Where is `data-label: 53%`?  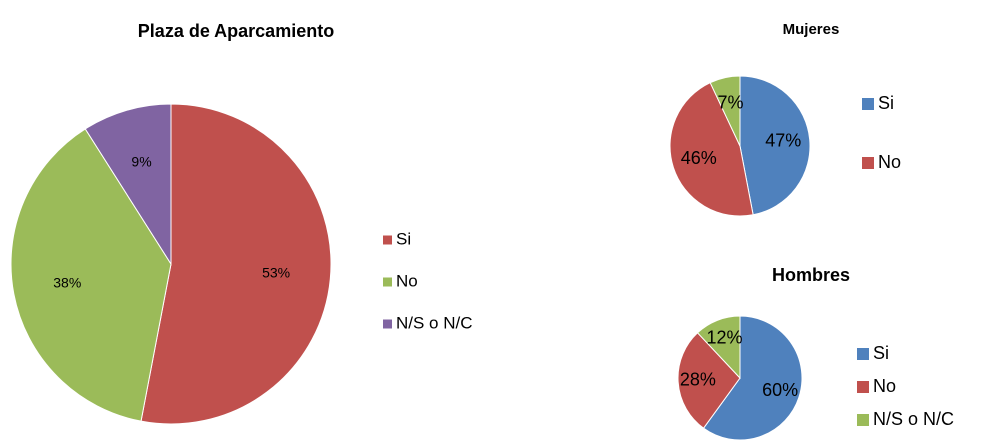
data-label: 53% is located at coordinates (276, 273).